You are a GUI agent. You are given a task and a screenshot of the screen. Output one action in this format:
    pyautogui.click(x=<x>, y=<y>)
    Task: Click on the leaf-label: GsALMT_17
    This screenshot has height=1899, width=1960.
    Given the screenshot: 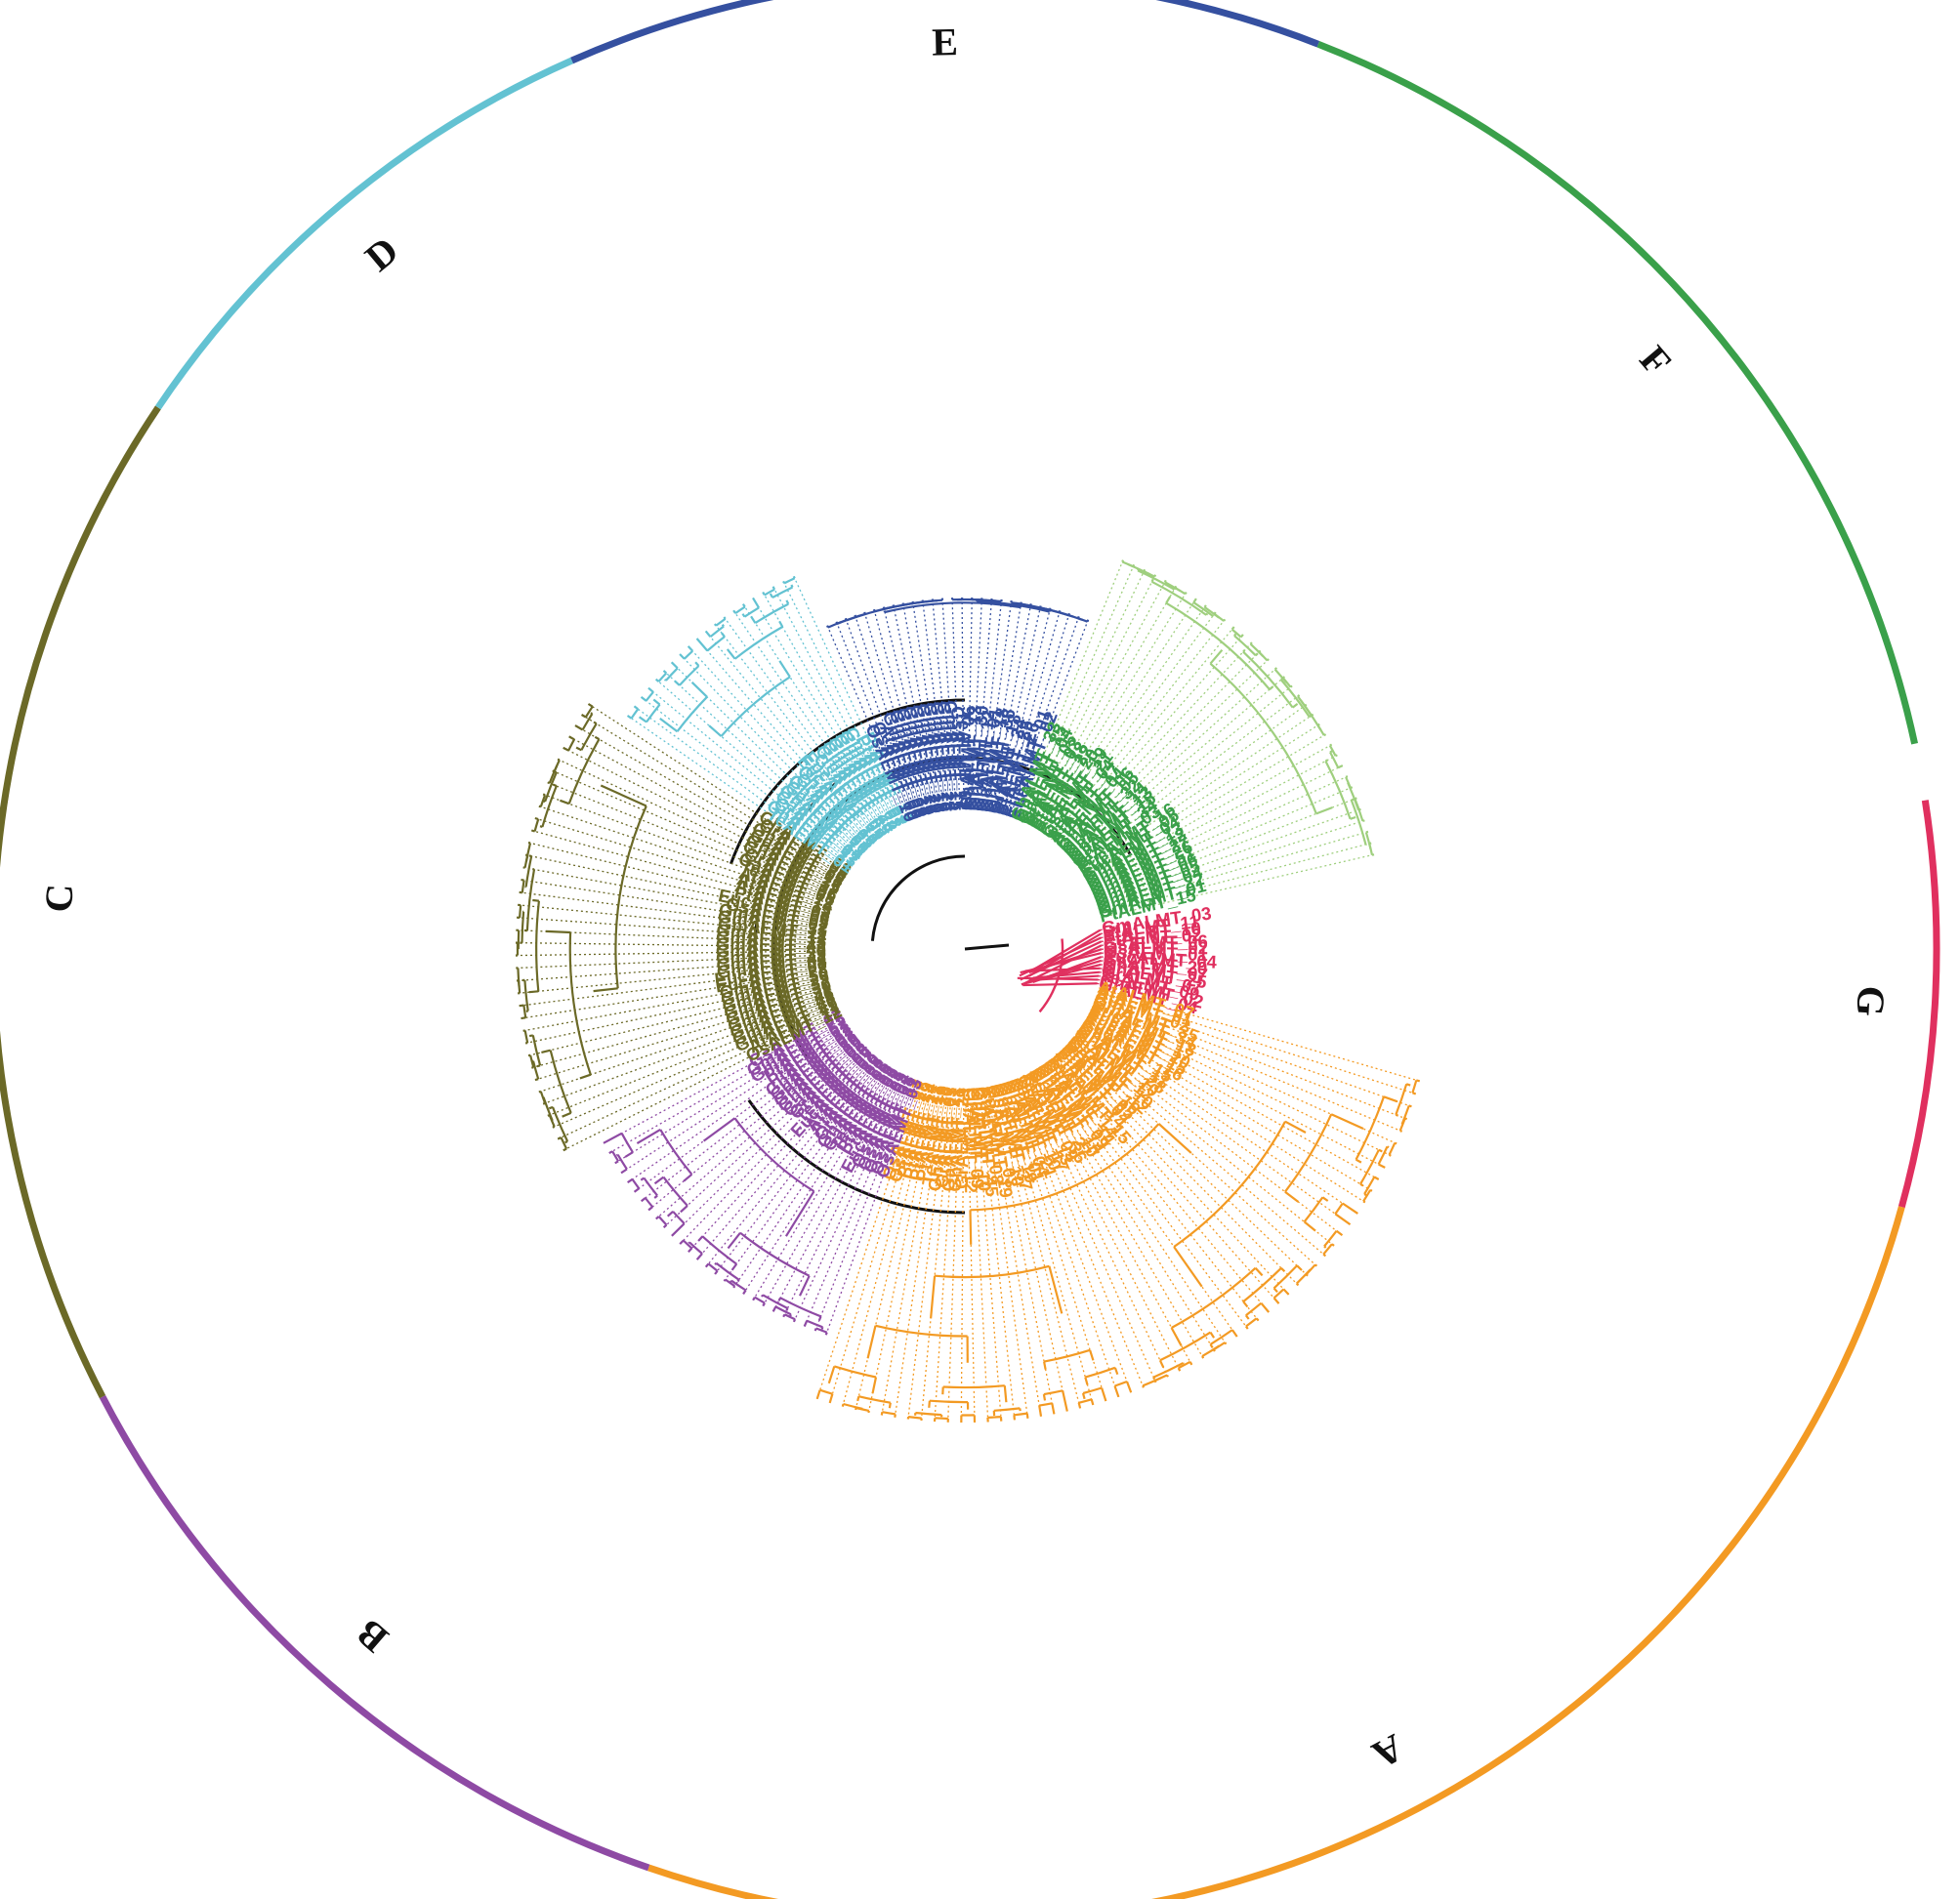 What is the action you would take?
    pyautogui.click(x=959, y=758)
    